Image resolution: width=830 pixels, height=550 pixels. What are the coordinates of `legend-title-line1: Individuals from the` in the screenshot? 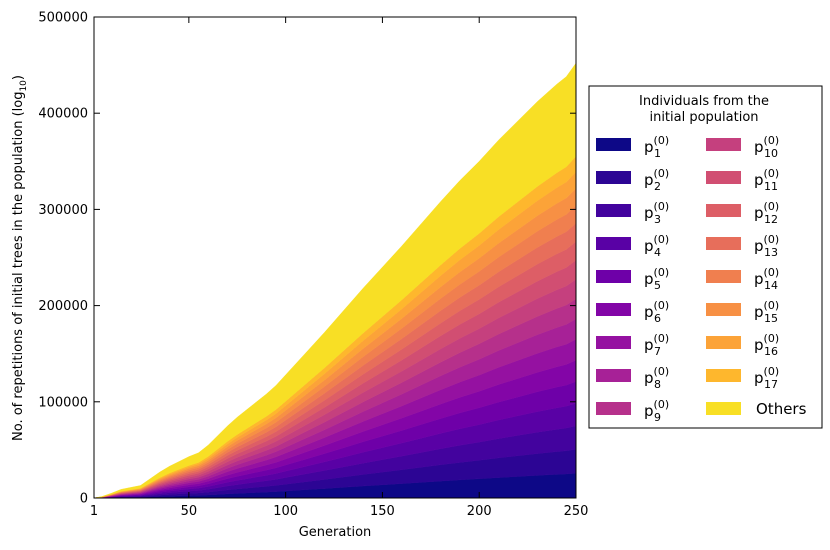 It's located at (704, 101).